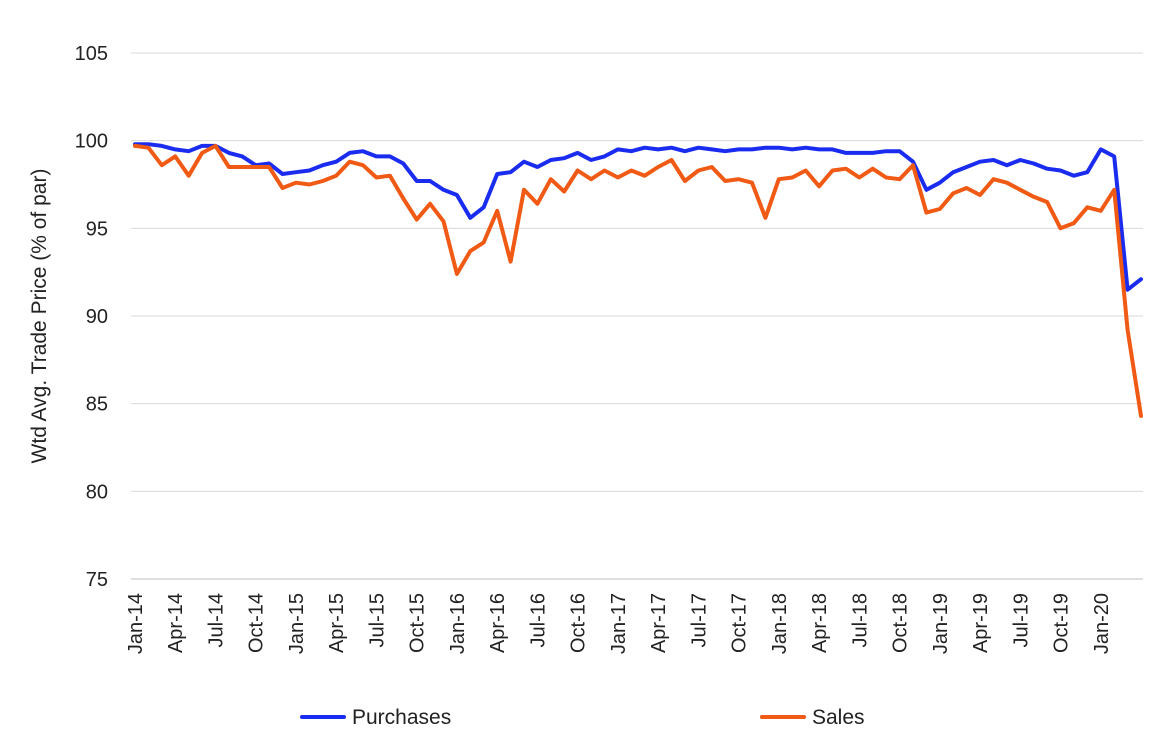 This screenshot has width=1176, height=750. I want to click on y-axis-ticks: 75 80 85 90 95 100 105, so click(91, 317).